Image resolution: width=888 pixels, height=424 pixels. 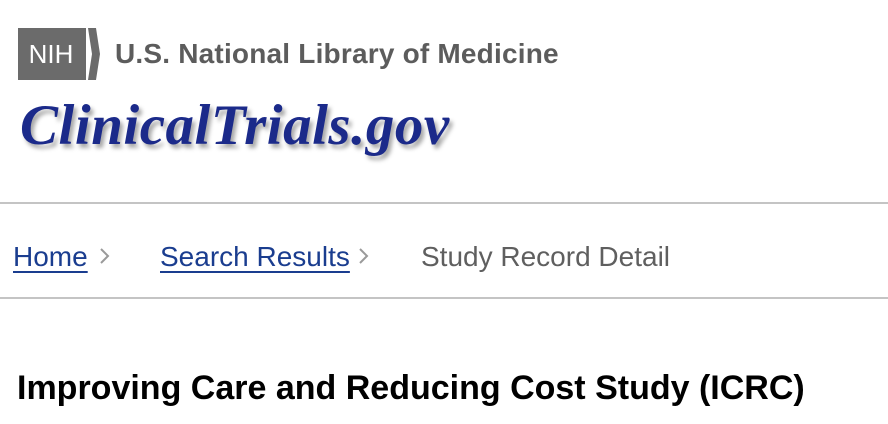 I want to click on clinicaltrials-logo: ClinicalTrials.gov, so click(x=235, y=125).